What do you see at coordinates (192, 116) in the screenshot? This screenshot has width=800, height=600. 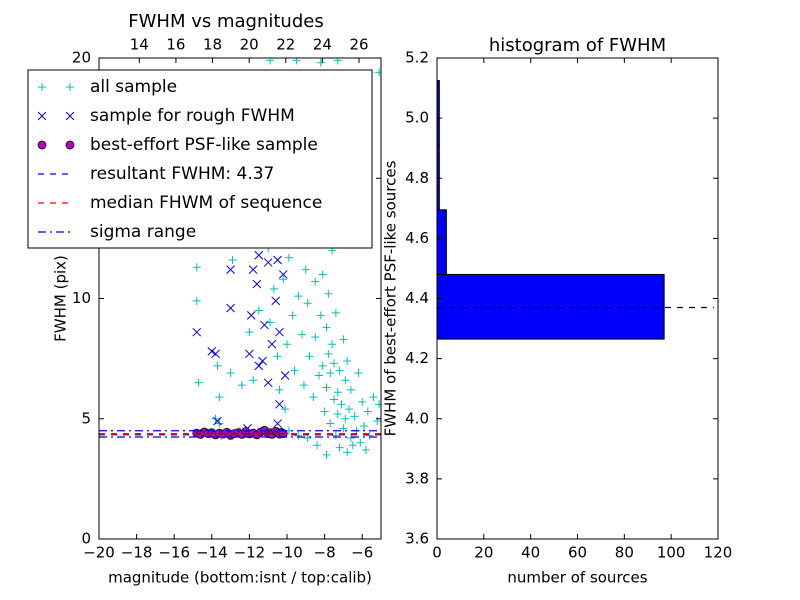 I see `legend-label: sample for rough FWHM` at bounding box center [192, 116].